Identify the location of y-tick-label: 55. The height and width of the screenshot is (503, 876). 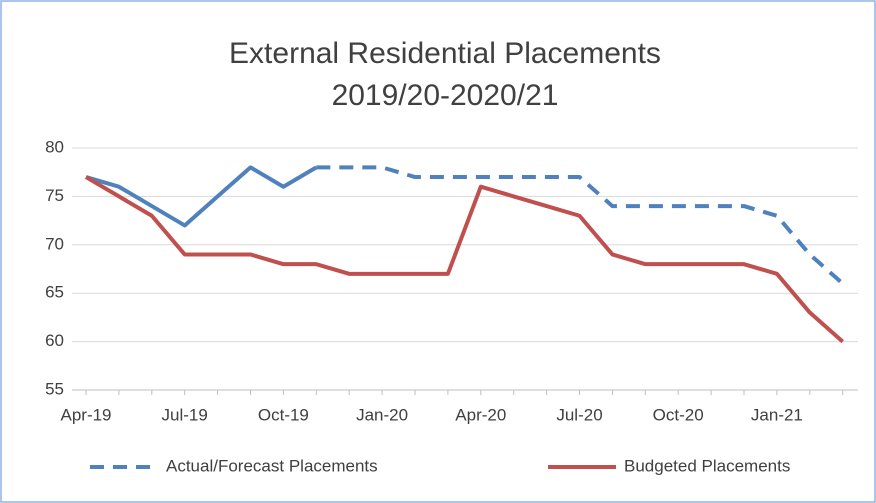
(54, 388).